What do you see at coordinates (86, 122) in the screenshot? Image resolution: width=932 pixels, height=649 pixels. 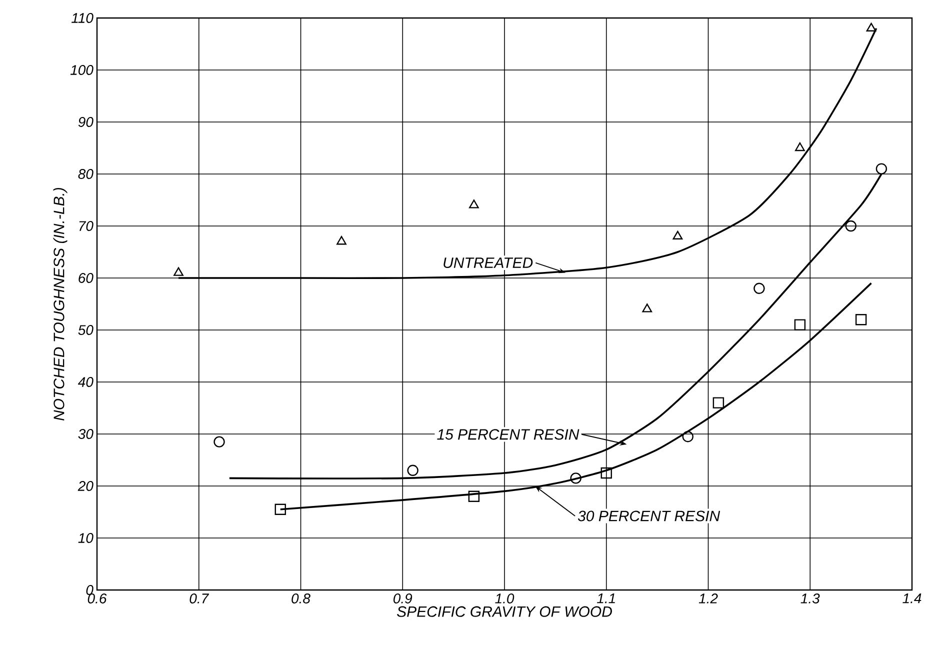 I see `y-tick-label: 90` at bounding box center [86, 122].